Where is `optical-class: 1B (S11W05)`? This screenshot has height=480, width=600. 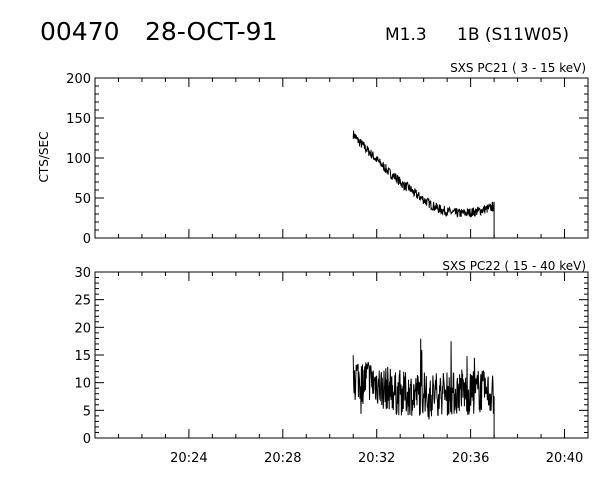
optical-class: 1B (S11W05) is located at coordinates (513, 35).